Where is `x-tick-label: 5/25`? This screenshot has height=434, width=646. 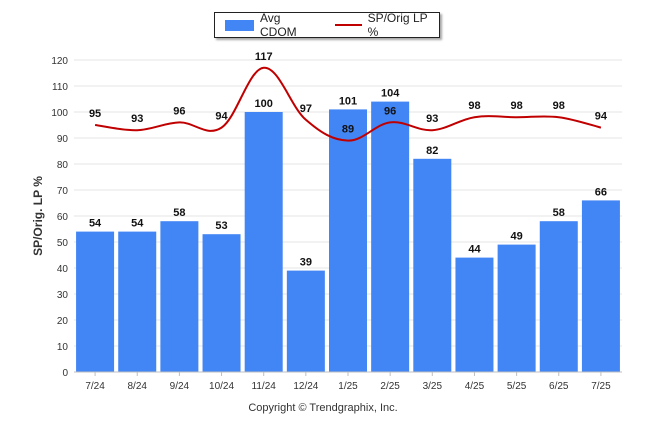 x-tick-label: 5/25 is located at coordinates (517, 386).